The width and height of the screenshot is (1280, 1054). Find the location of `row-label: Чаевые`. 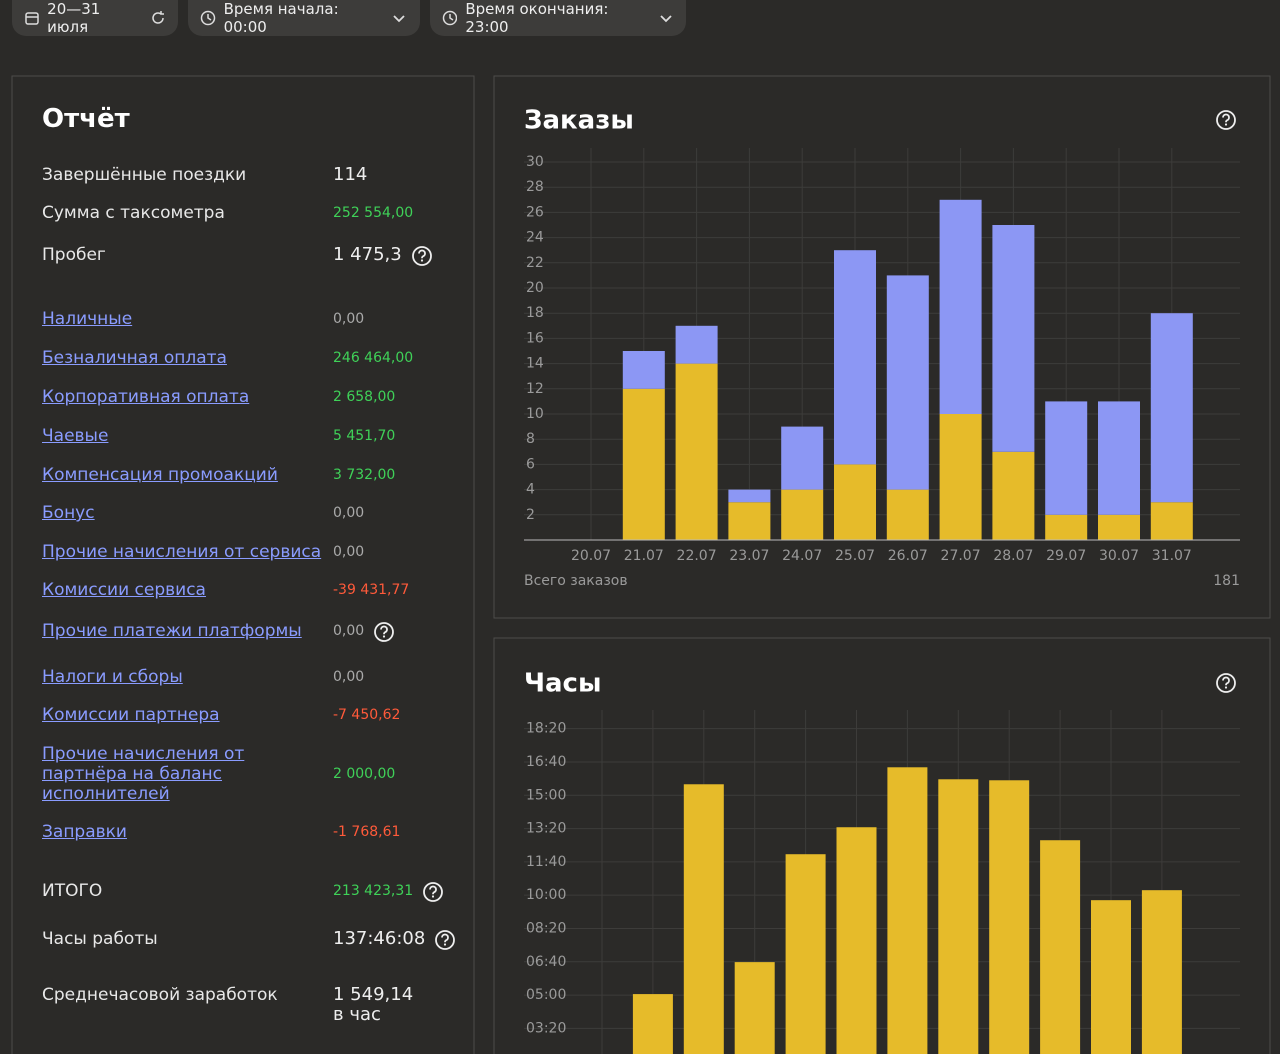

row-label: Чаевые is located at coordinates (75, 436).